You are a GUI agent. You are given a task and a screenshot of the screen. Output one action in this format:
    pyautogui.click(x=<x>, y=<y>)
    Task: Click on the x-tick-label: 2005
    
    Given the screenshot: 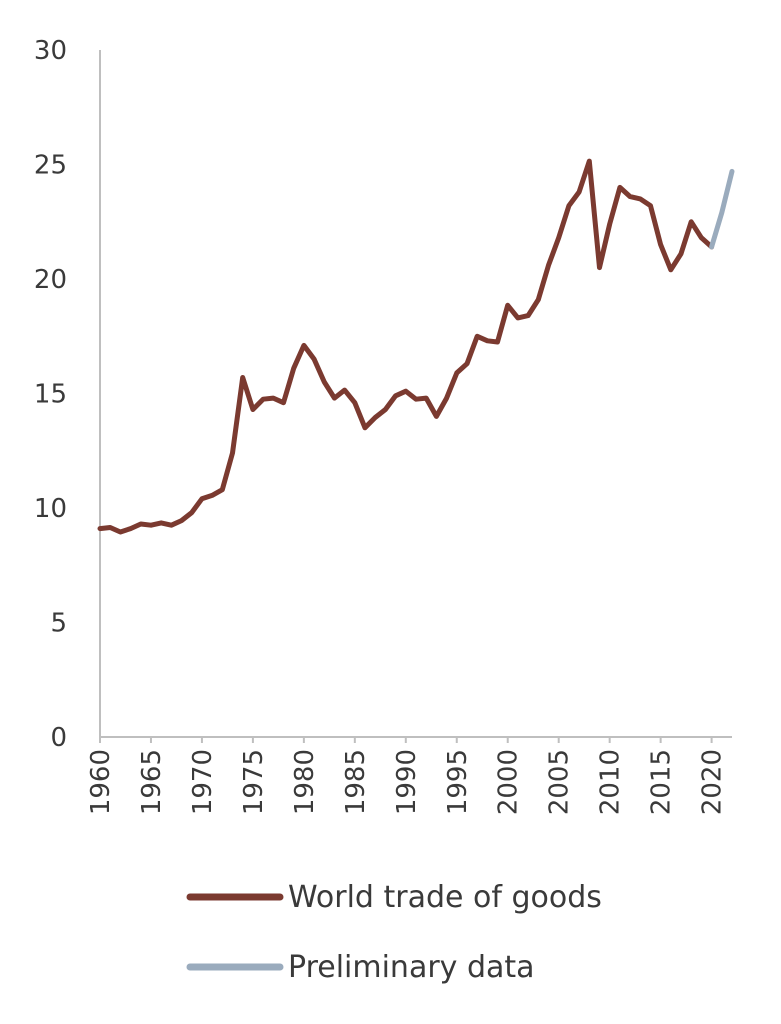 What is the action you would take?
    pyautogui.click(x=560, y=782)
    